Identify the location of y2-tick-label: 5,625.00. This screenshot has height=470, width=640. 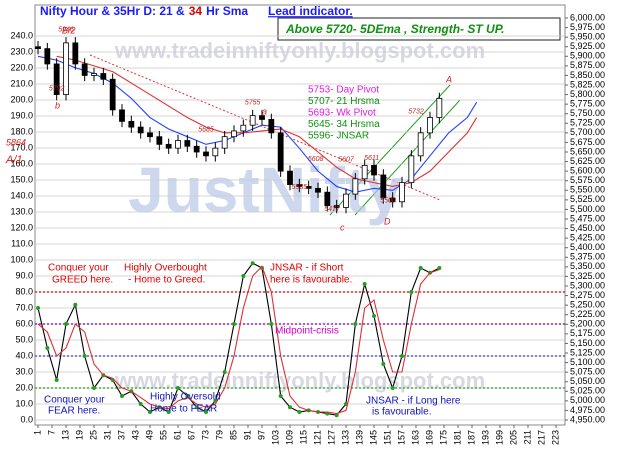
(587, 161).